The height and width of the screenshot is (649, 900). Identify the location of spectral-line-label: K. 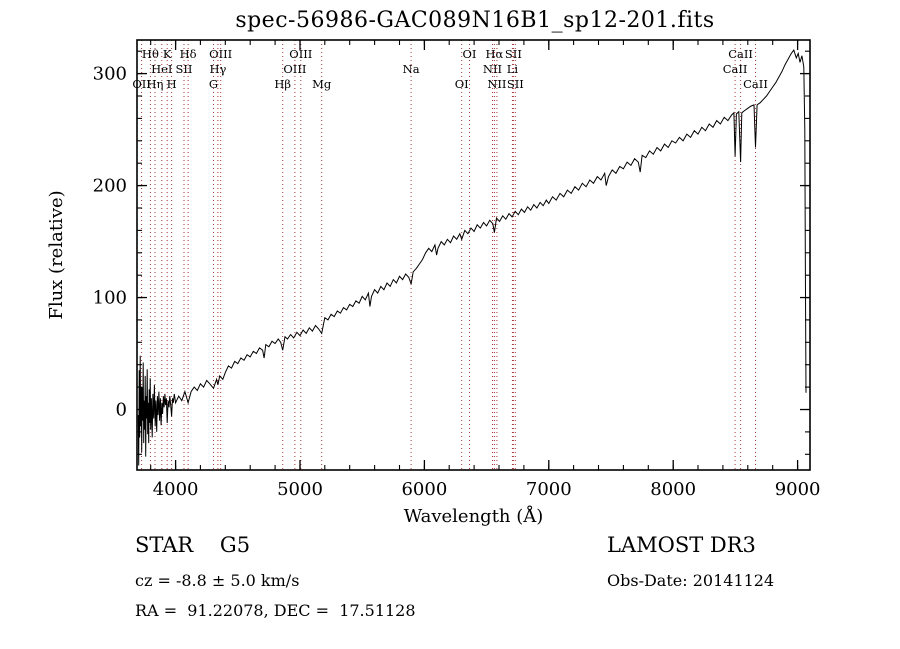
(167, 54).